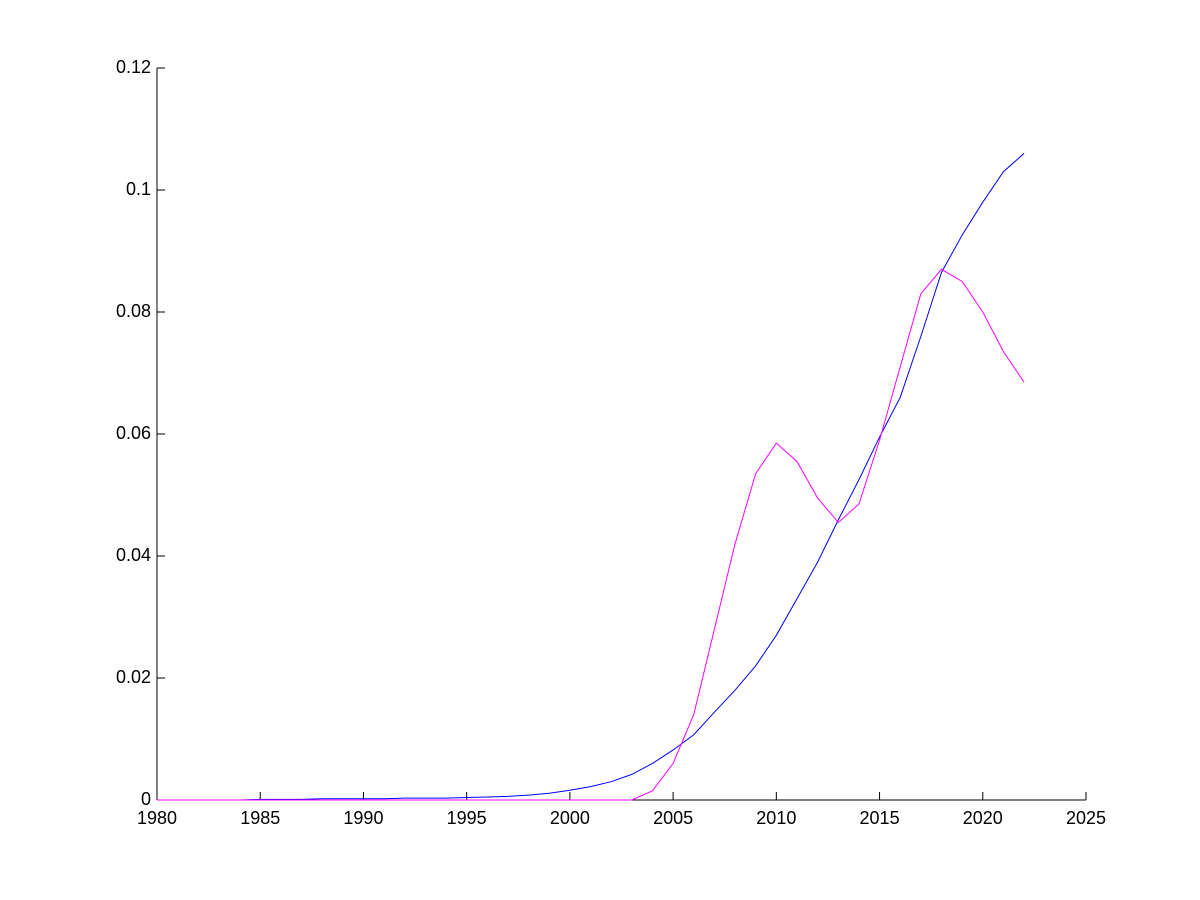  Describe the element at coordinates (880, 818) in the screenshot. I see `x-tick-label: 2015` at that location.